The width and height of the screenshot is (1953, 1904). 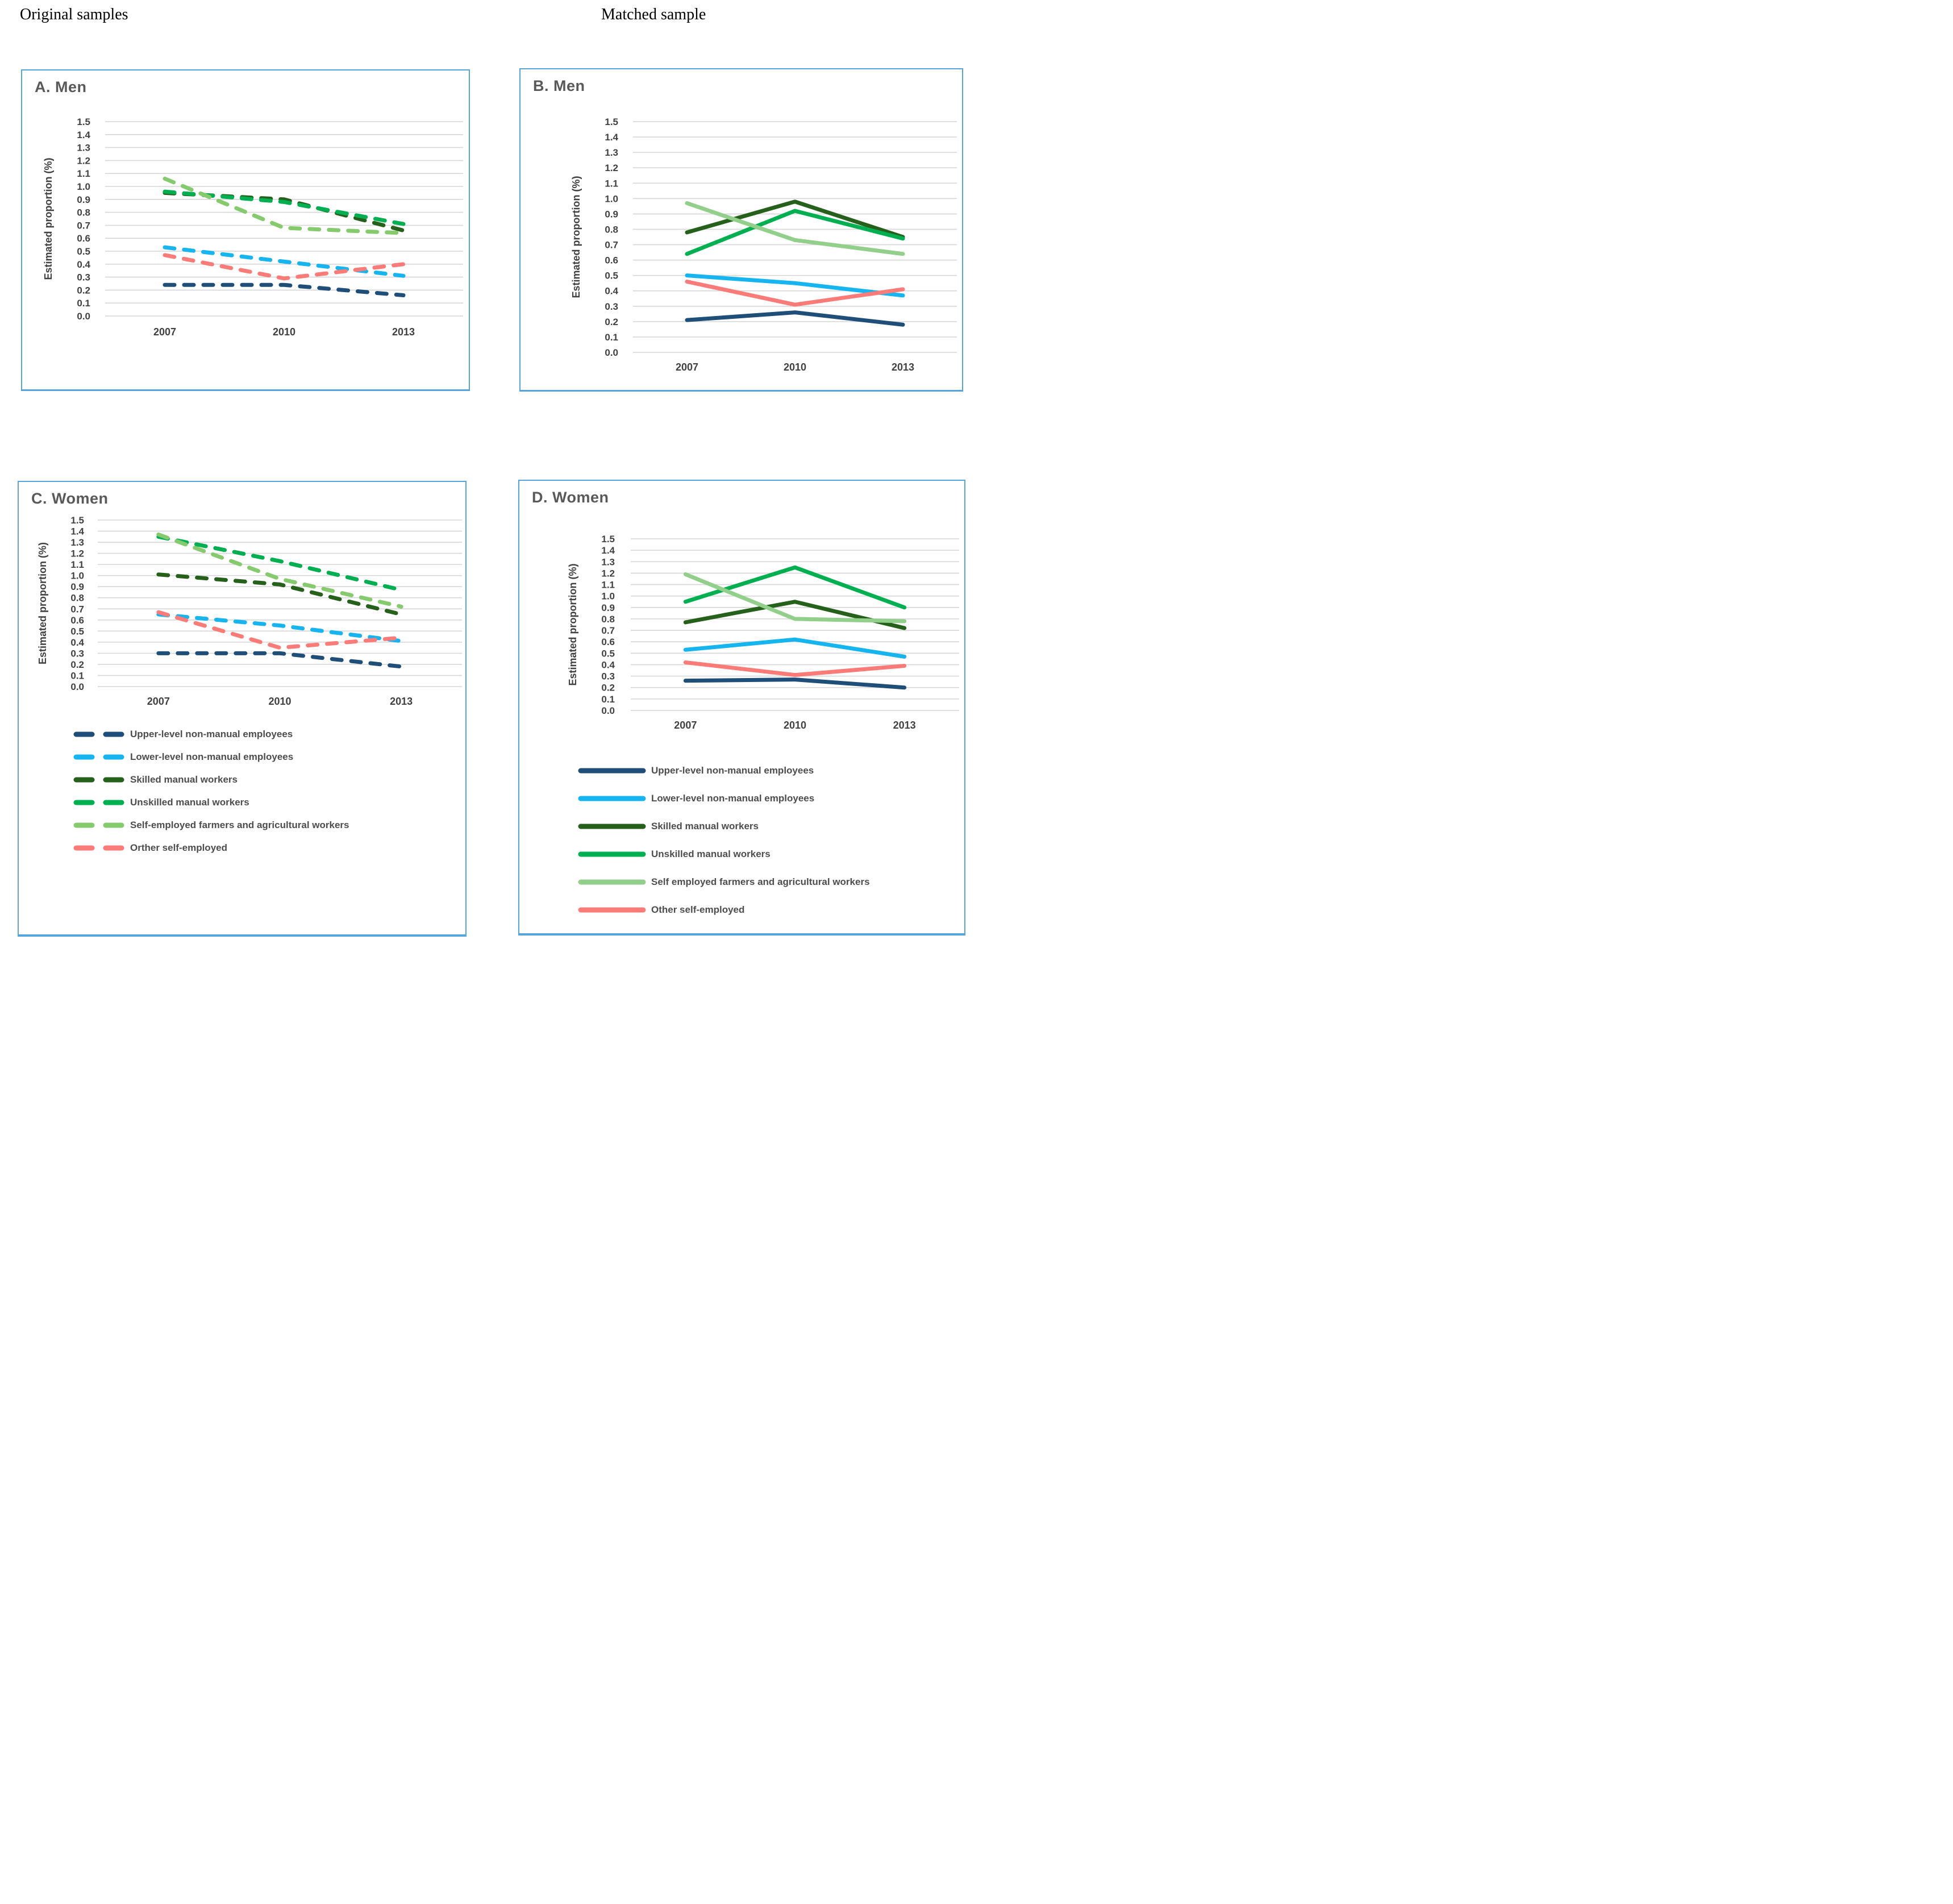 I want to click on legend-item-label: Upper-level non-manual employees, so click(x=732, y=770).